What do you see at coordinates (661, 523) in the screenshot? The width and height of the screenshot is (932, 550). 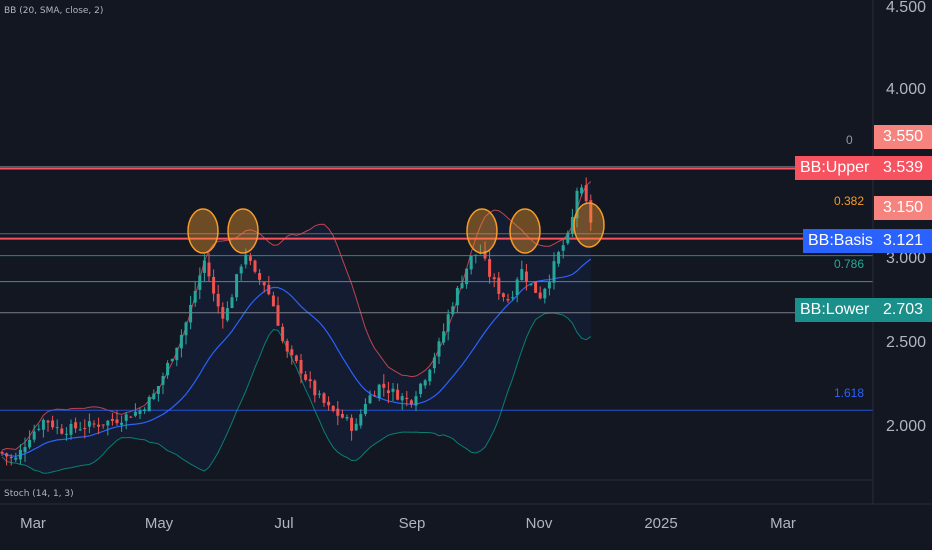 I see `time-label-2025: 2025` at bounding box center [661, 523].